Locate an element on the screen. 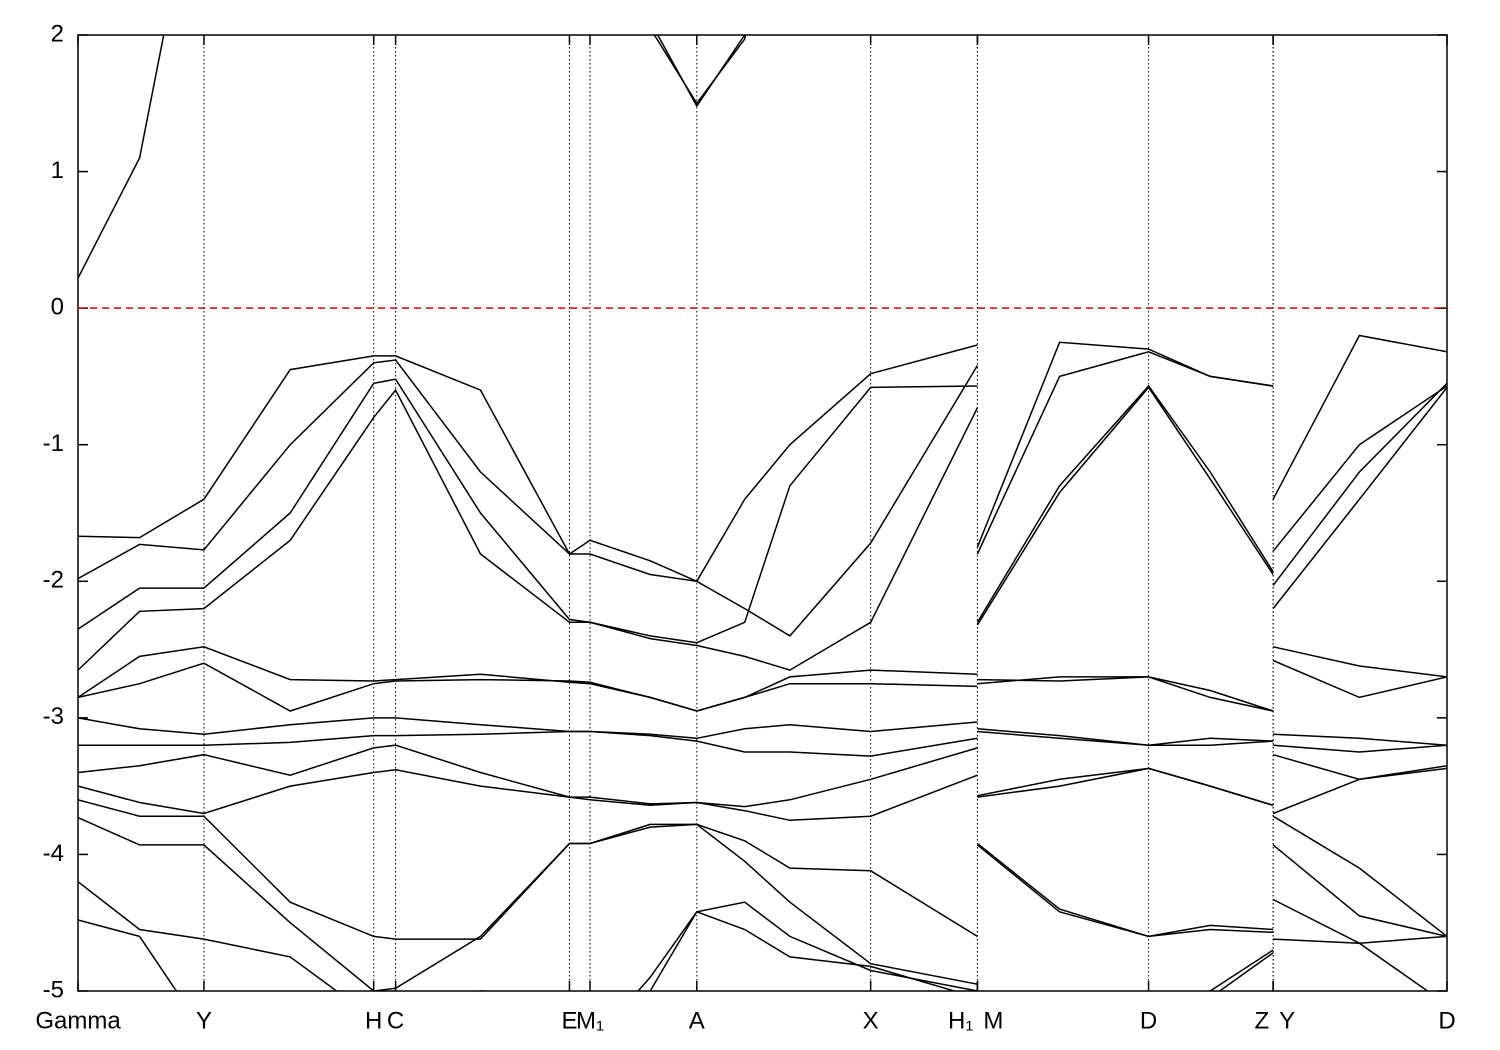  x-tick-label: A is located at coordinates (697, 1020).